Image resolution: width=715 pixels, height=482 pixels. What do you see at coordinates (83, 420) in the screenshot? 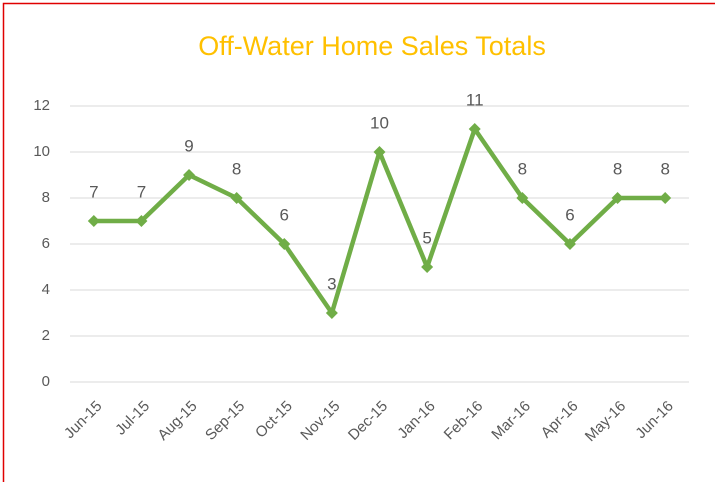
I see `x-tick-label: Jun-15` at bounding box center [83, 420].